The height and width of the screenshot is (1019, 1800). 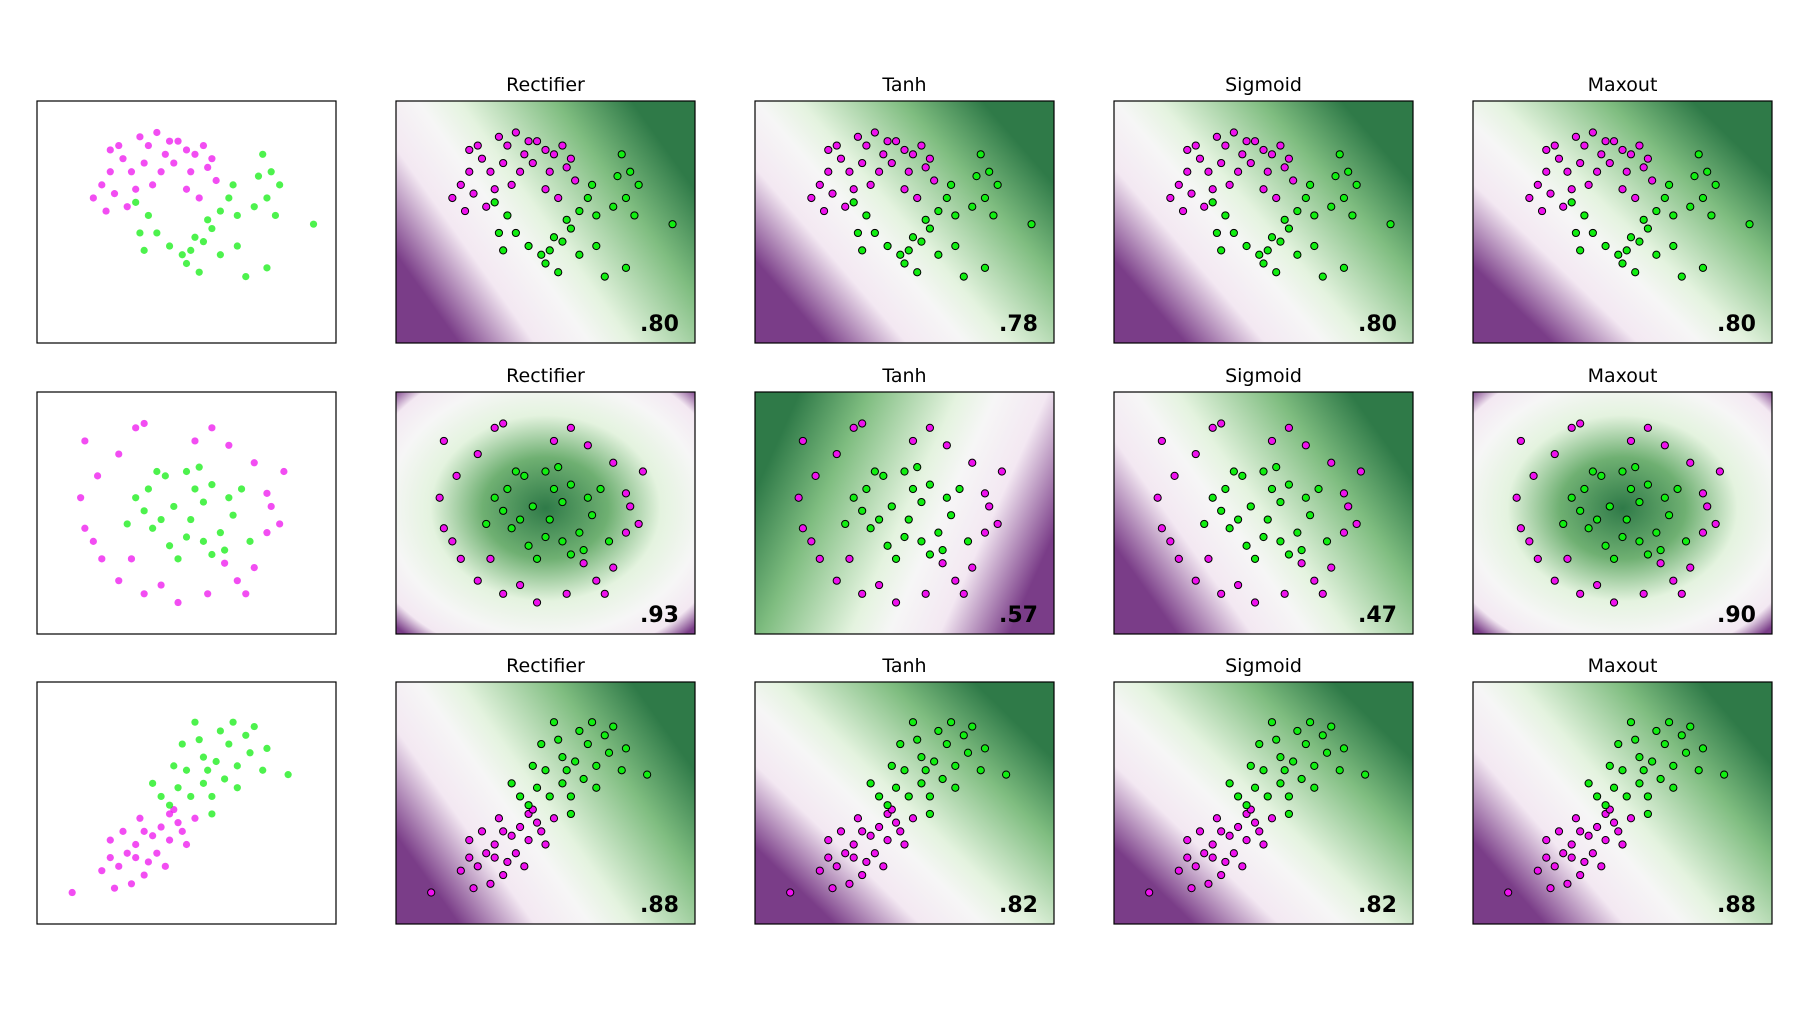 What do you see at coordinates (1018, 905) in the screenshot?
I see `accuracy-score: .82` at bounding box center [1018, 905].